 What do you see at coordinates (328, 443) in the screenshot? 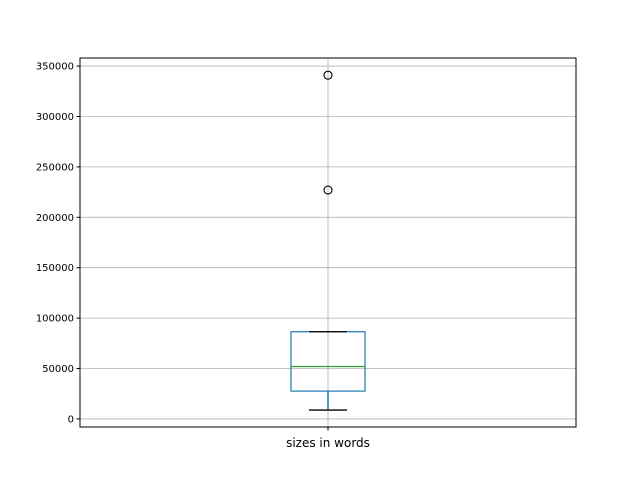
I see `x-tick-label: sizes in words` at bounding box center [328, 443].